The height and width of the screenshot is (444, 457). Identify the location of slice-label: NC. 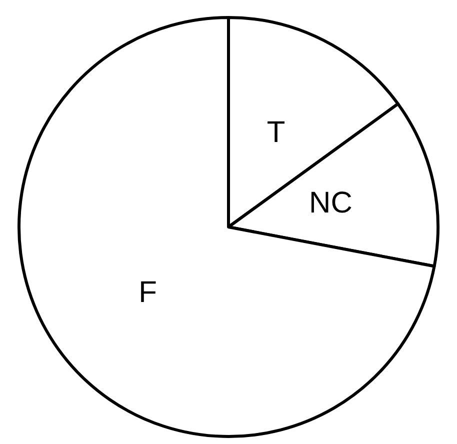
(330, 203).